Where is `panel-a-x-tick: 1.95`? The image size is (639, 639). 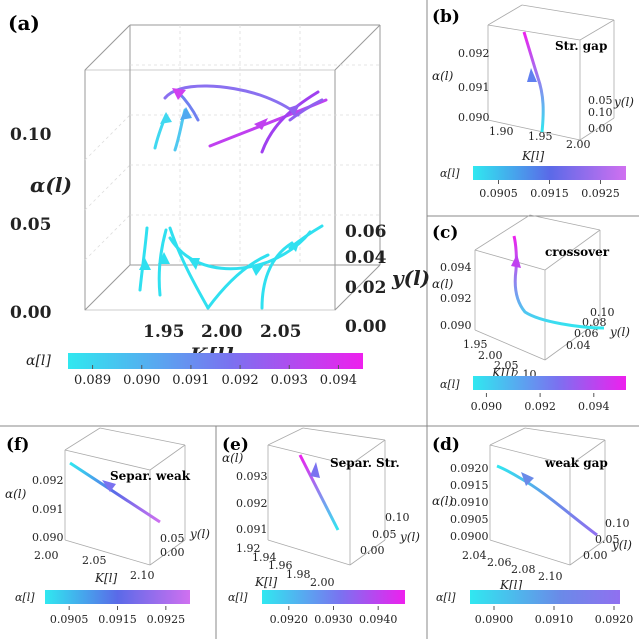
panel-a-x-tick: 1.95 is located at coordinates (163, 332).